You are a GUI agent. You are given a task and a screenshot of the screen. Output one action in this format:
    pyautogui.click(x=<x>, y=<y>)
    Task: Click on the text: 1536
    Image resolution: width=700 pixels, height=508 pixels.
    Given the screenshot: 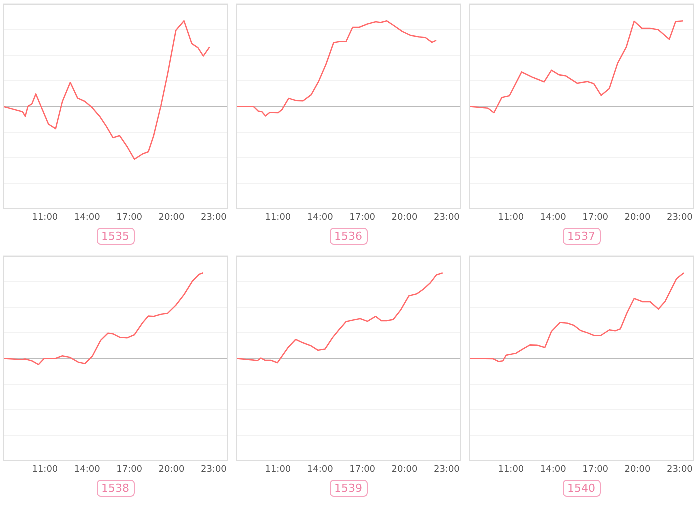 What is the action you would take?
    pyautogui.click(x=349, y=236)
    